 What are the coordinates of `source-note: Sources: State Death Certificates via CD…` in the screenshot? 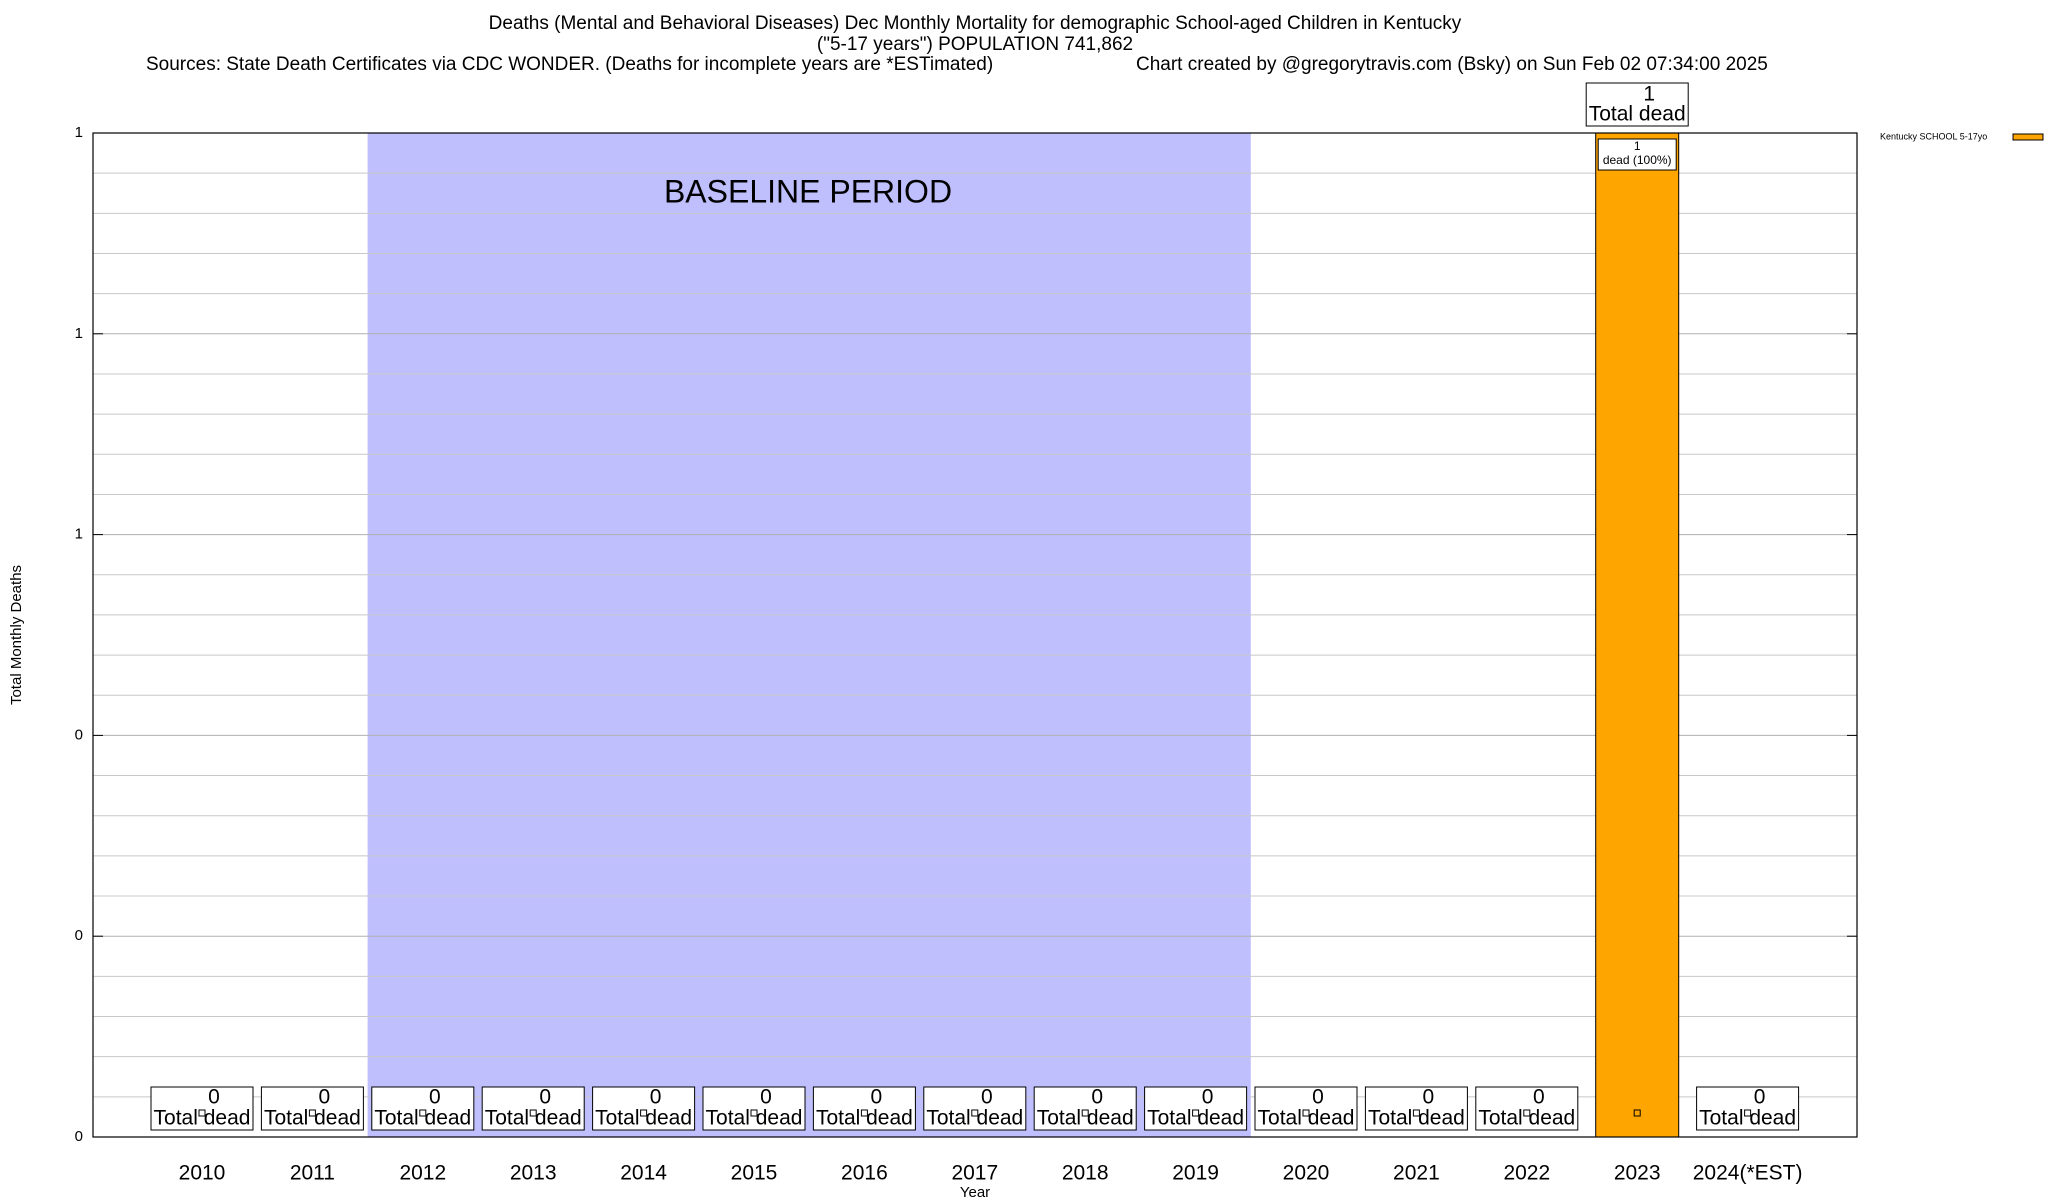 It's located at (569, 64).